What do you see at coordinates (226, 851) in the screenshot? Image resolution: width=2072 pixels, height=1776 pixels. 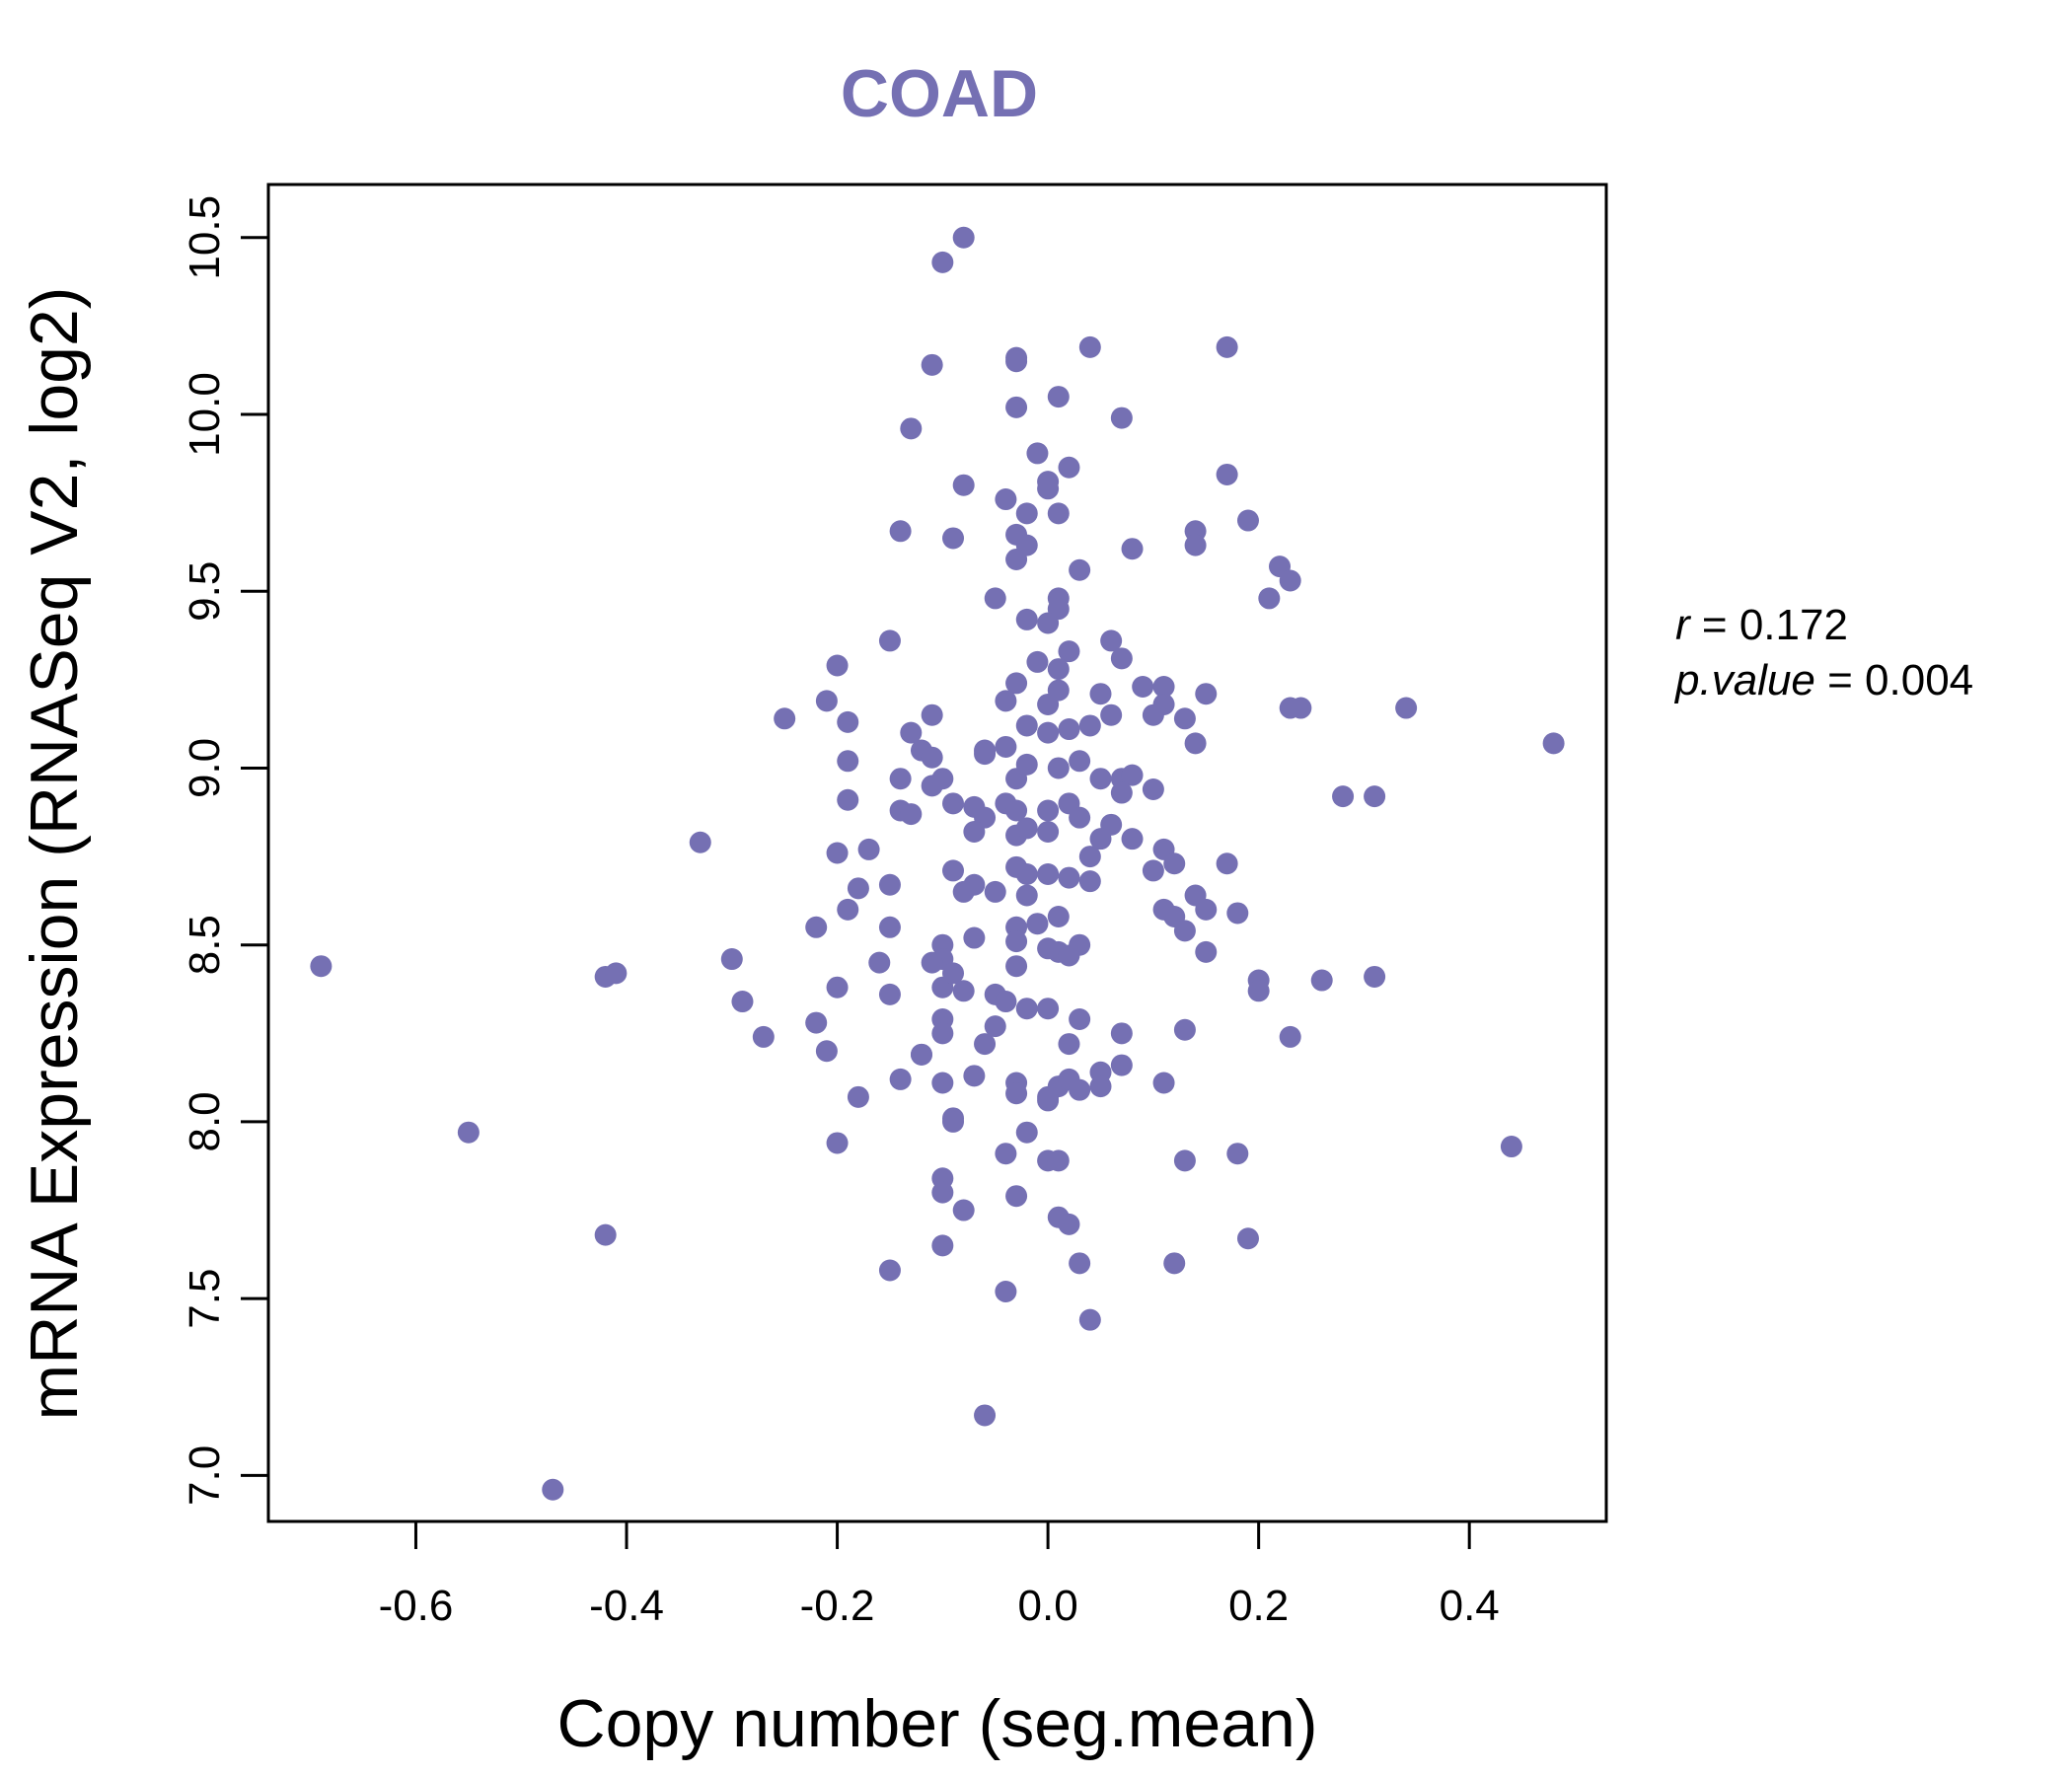 I see `y-axis: 7.0 7.5 8.0 8.5 9.0 9.5 10.0 10.5` at bounding box center [226, 851].